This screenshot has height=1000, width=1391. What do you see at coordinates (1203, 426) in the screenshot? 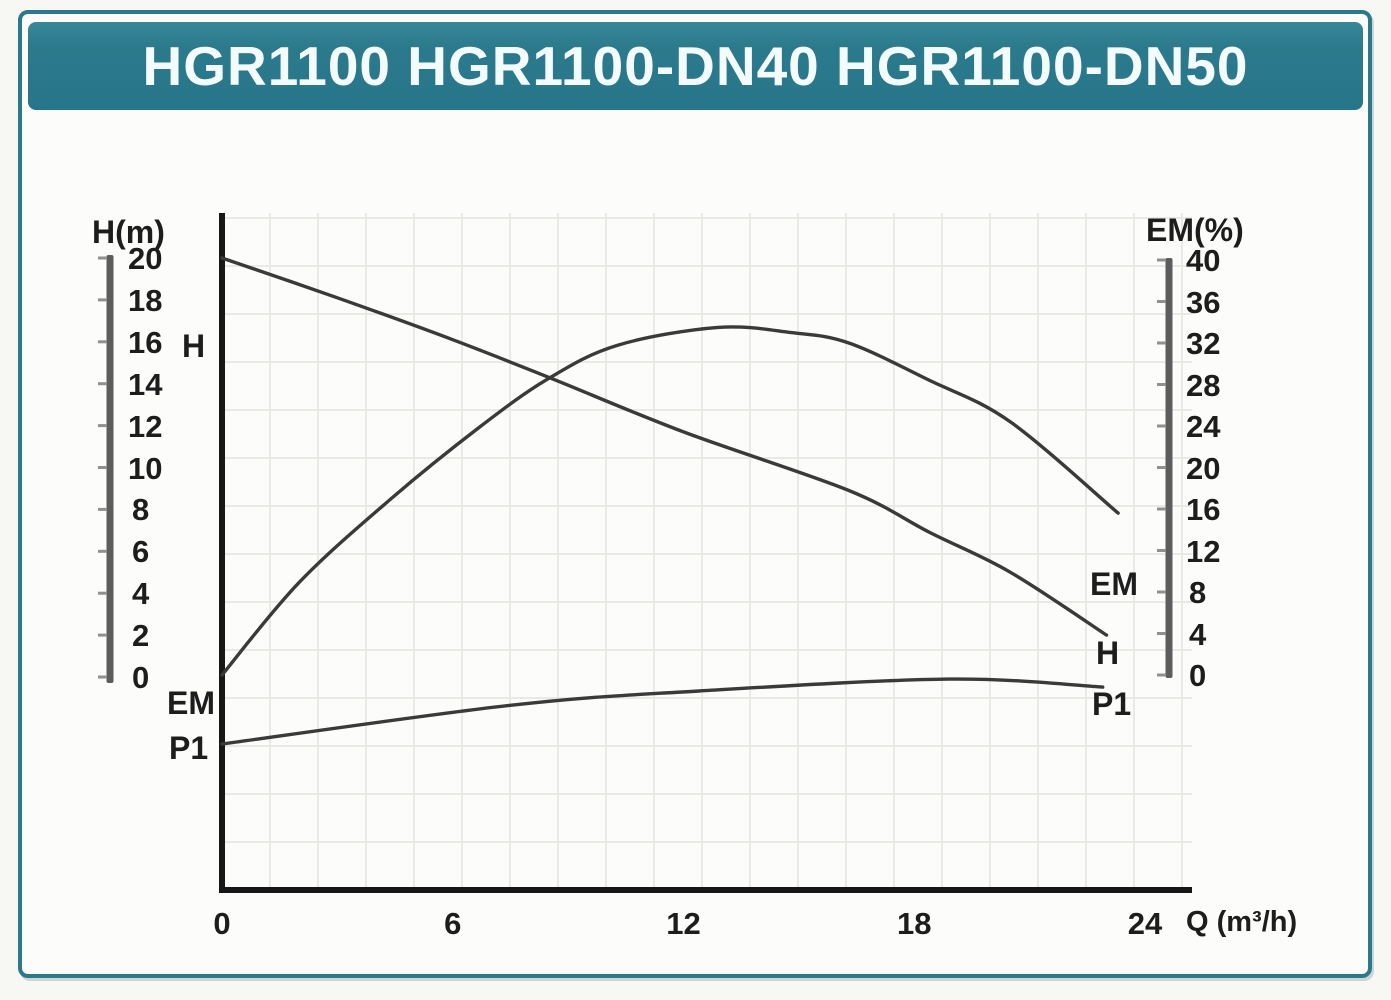
I see `right-axis-tick-label: 24` at bounding box center [1203, 426].